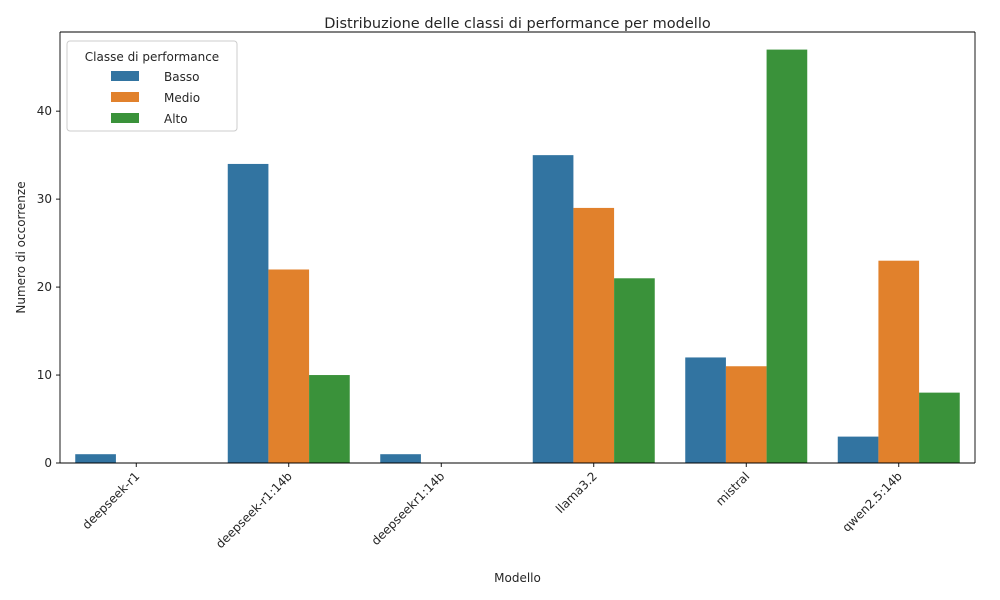  I want to click on legend-label-alto: Alto, so click(176, 119).